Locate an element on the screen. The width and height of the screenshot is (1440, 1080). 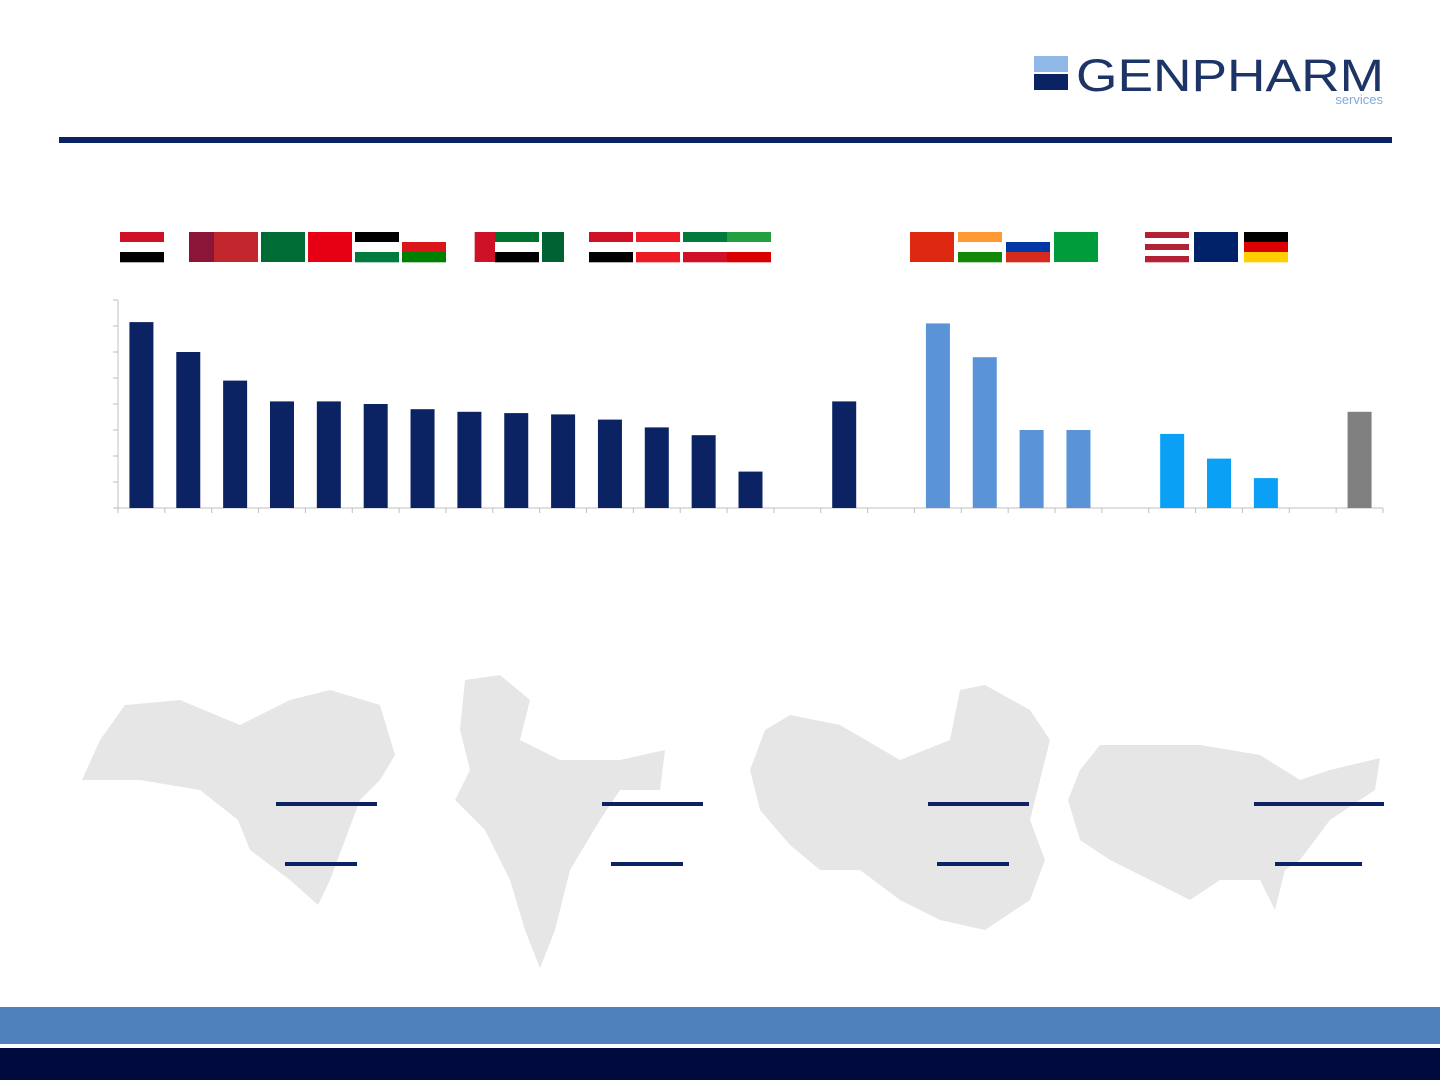
map-mena is located at coordinates (238, 797).